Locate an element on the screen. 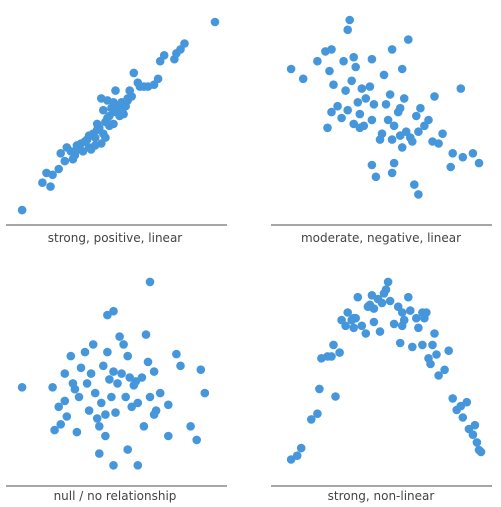 This screenshot has width=501, height=507. points-strong-non-linear is located at coordinates (386, 370).